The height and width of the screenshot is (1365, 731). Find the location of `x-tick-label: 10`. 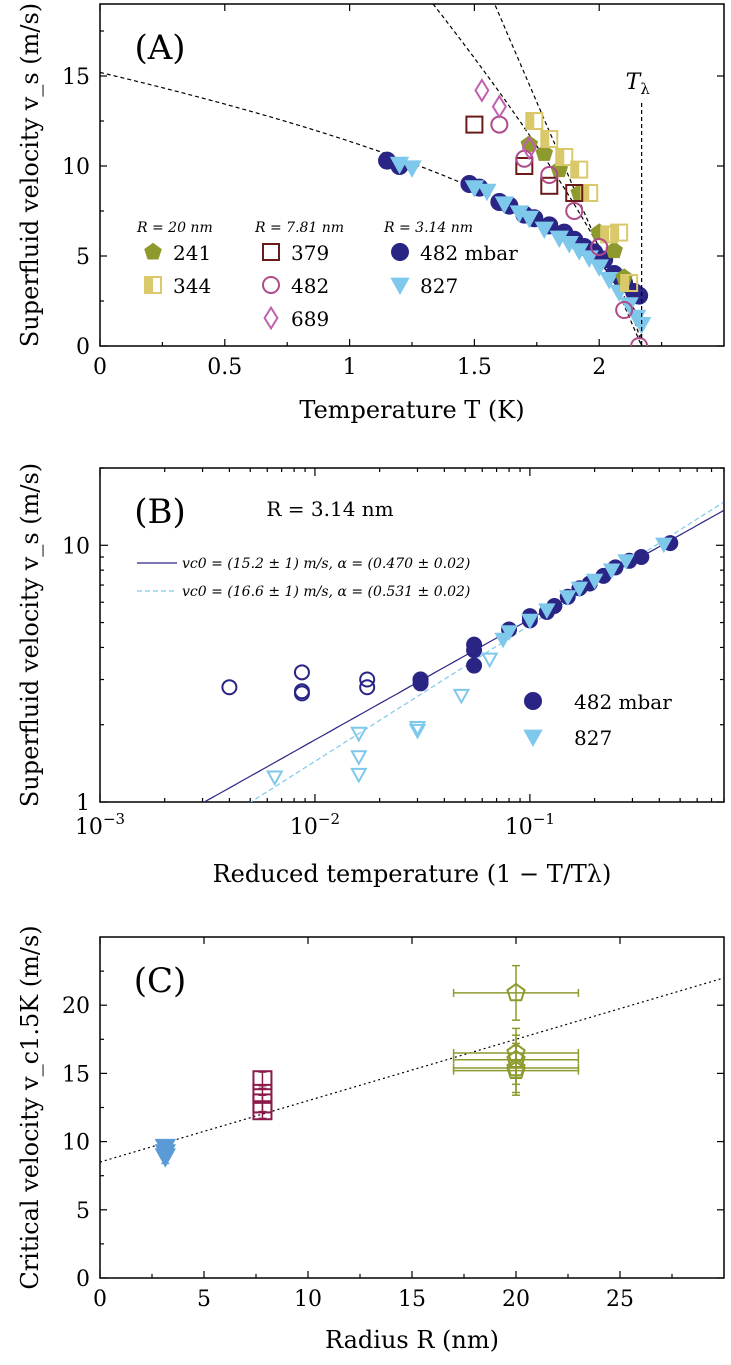

x-tick-label: 10 is located at coordinates (308, 1299).